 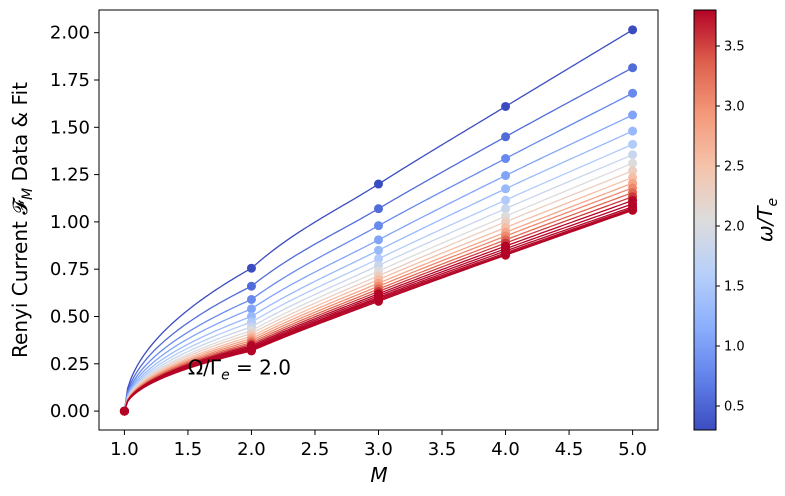 What do you see at coordinates (569, 449) in the screenshot?
I see `x-tick-label: 4.5` at bounding box center [569, 449].